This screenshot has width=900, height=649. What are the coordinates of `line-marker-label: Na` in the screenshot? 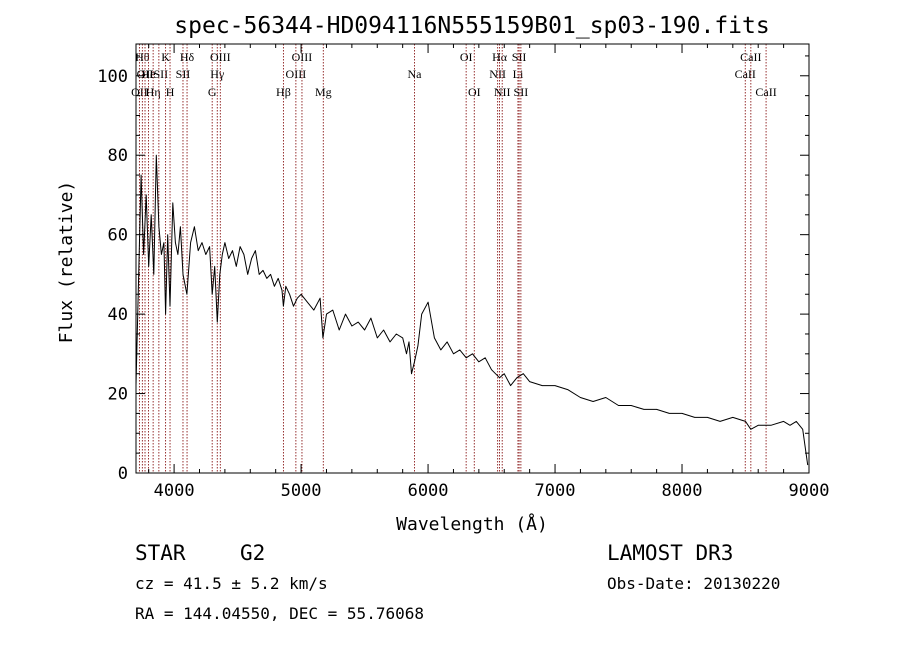 It's located at (414, 74).